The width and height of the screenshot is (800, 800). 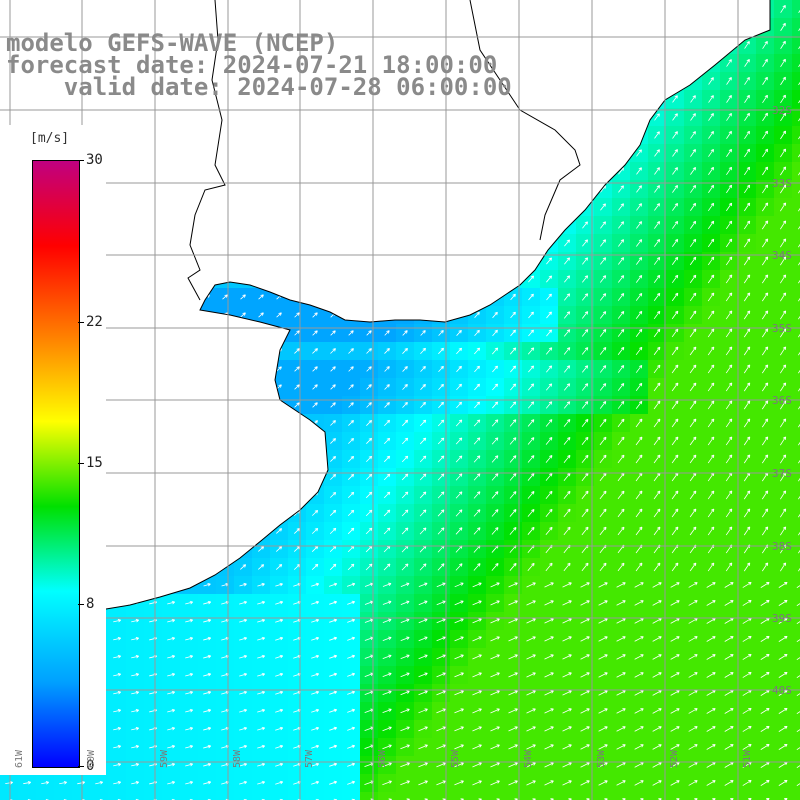 I want to click on latitude-label: 35S, so click(x=782, y=328).